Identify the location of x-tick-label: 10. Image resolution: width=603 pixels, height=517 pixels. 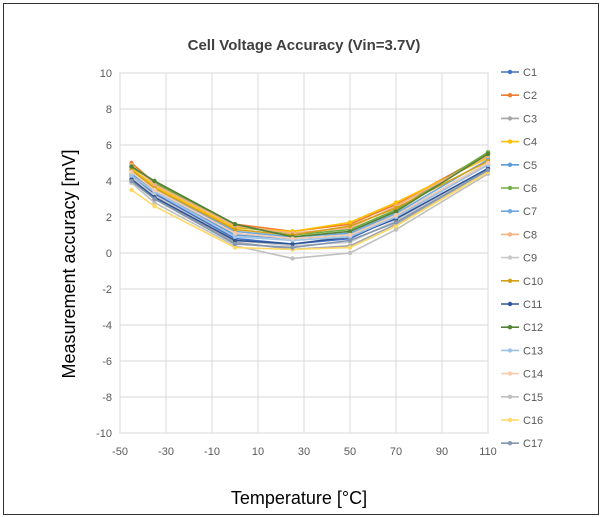
(258, 452).